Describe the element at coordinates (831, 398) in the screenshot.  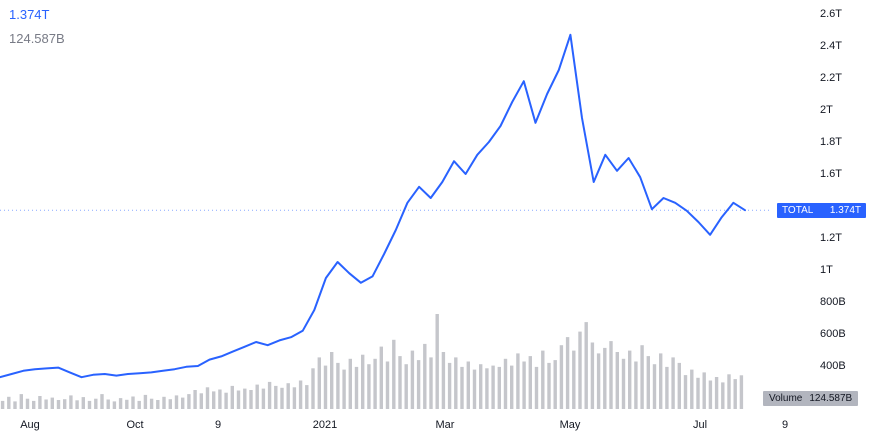
I see `current-volume-value: 124.587B` at that location.